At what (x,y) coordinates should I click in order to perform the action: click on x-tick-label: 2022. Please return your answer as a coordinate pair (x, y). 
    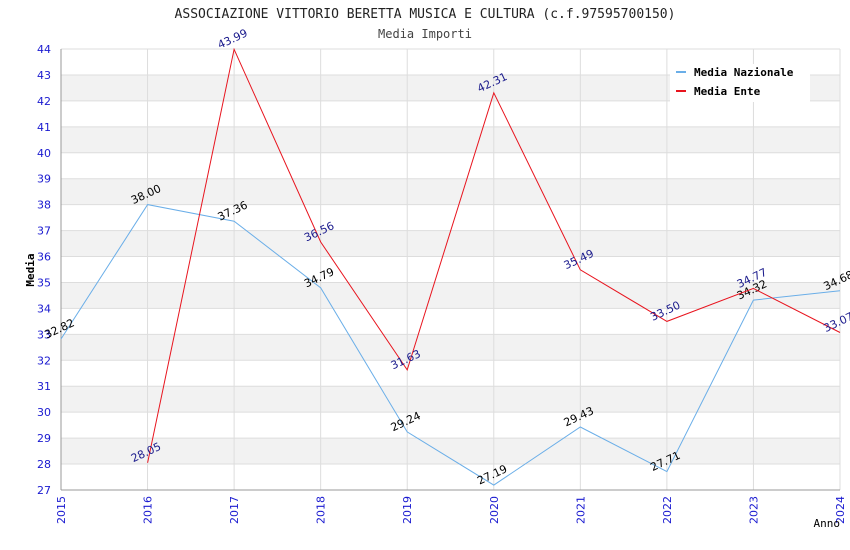
    Looking at the image, I should click on (667, 510).